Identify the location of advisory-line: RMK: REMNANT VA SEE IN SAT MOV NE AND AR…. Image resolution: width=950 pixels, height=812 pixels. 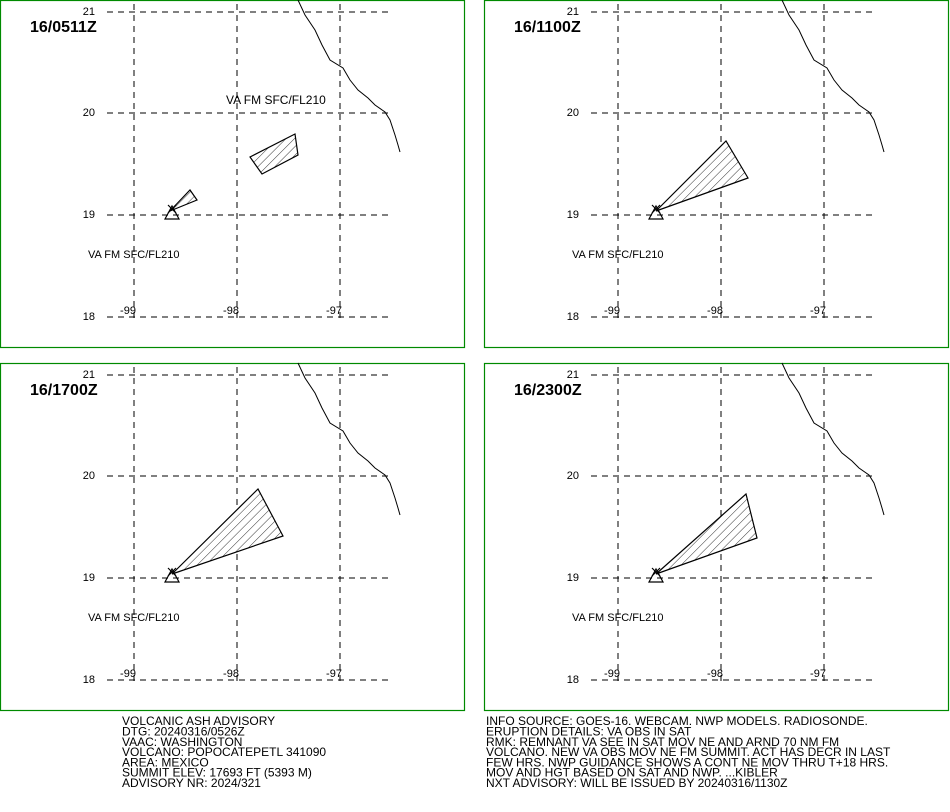
(662, 742).